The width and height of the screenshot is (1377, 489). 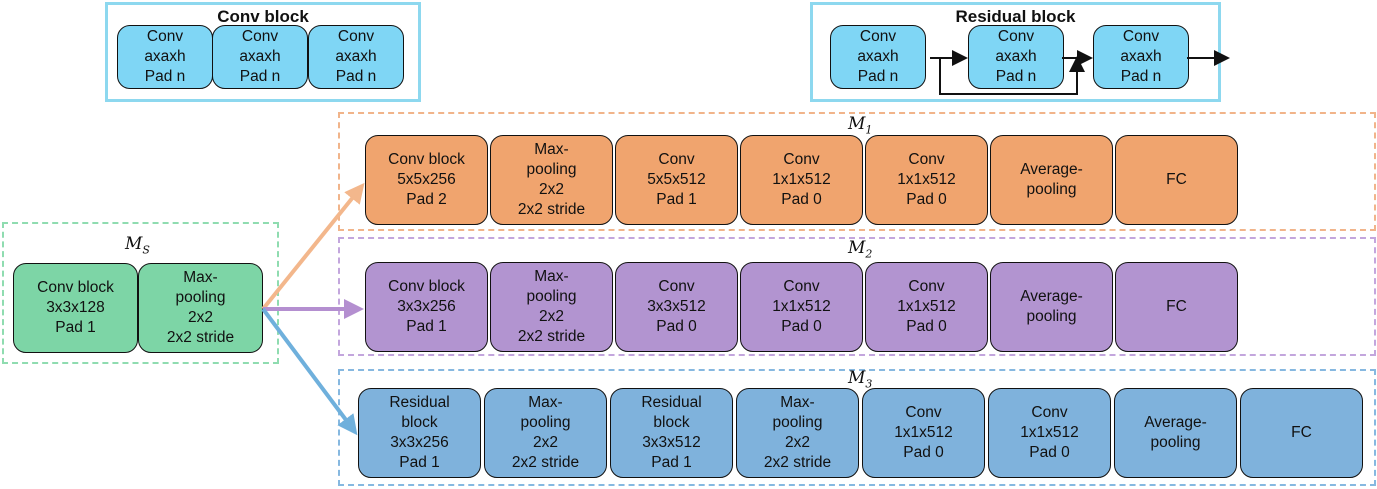 What do you see at coordinates (419, 433) in the screenshot?
I see `m3-block-1: Residual block 3x3x256 Pad 1` at bounding box center [419, 433].